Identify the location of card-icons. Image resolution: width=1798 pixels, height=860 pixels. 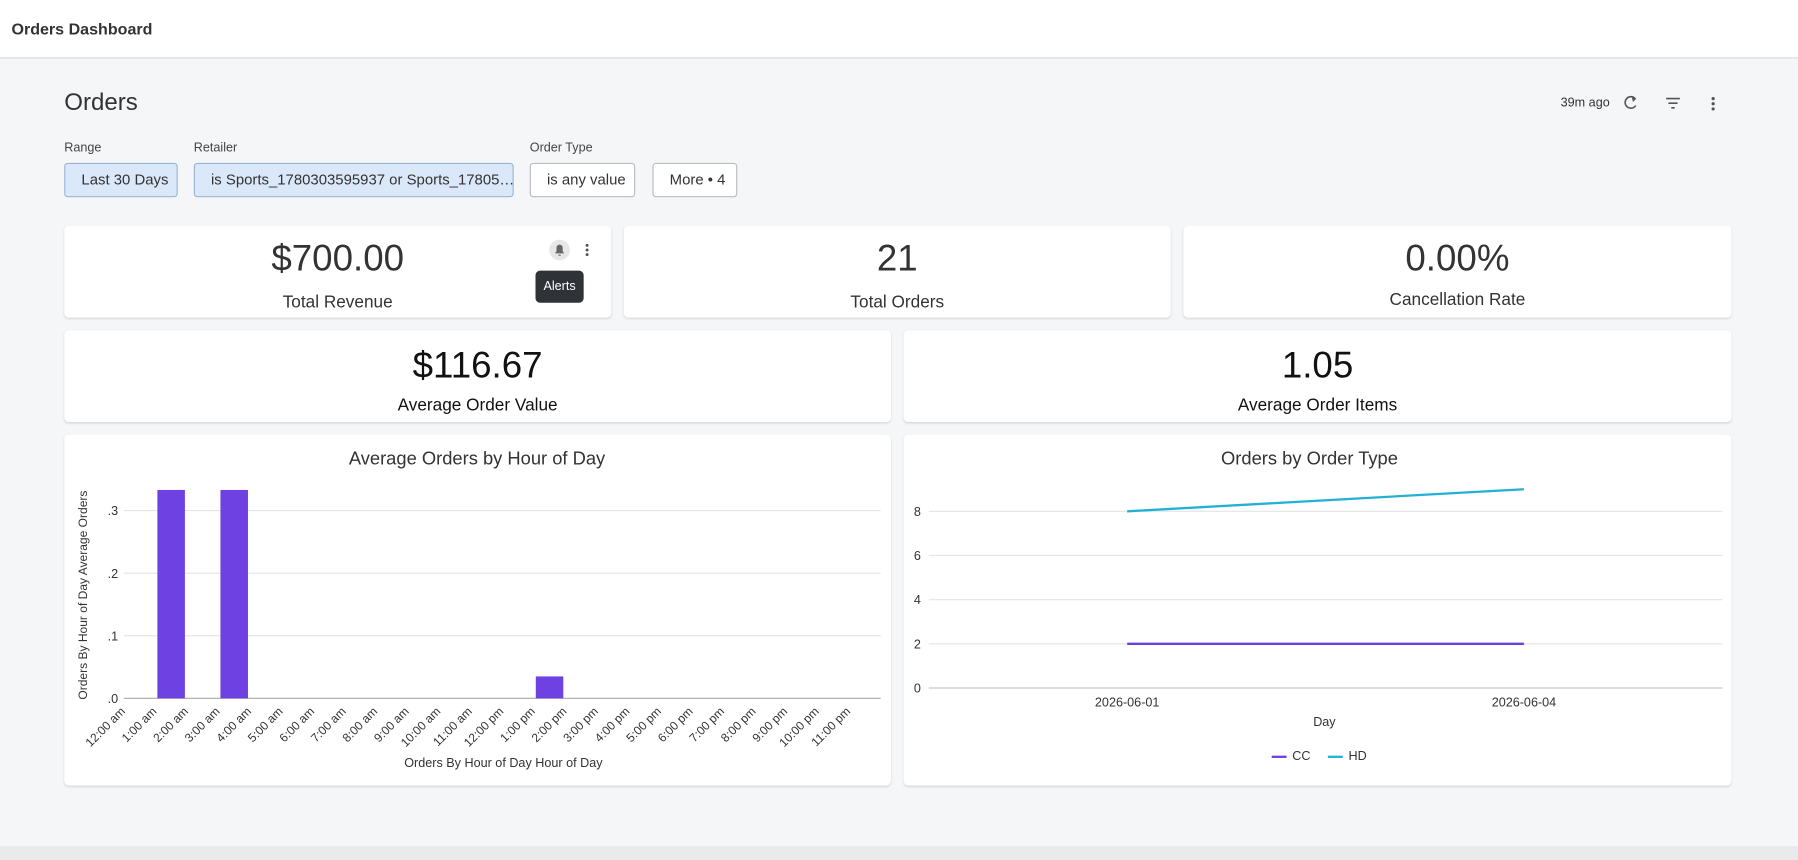
(573, 249).